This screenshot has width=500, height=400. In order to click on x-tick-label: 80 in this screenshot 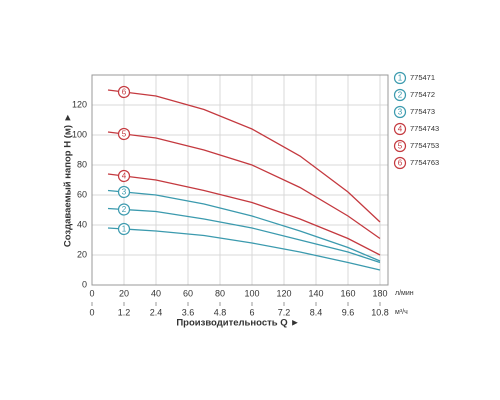, I will do `click(220, 293)`.